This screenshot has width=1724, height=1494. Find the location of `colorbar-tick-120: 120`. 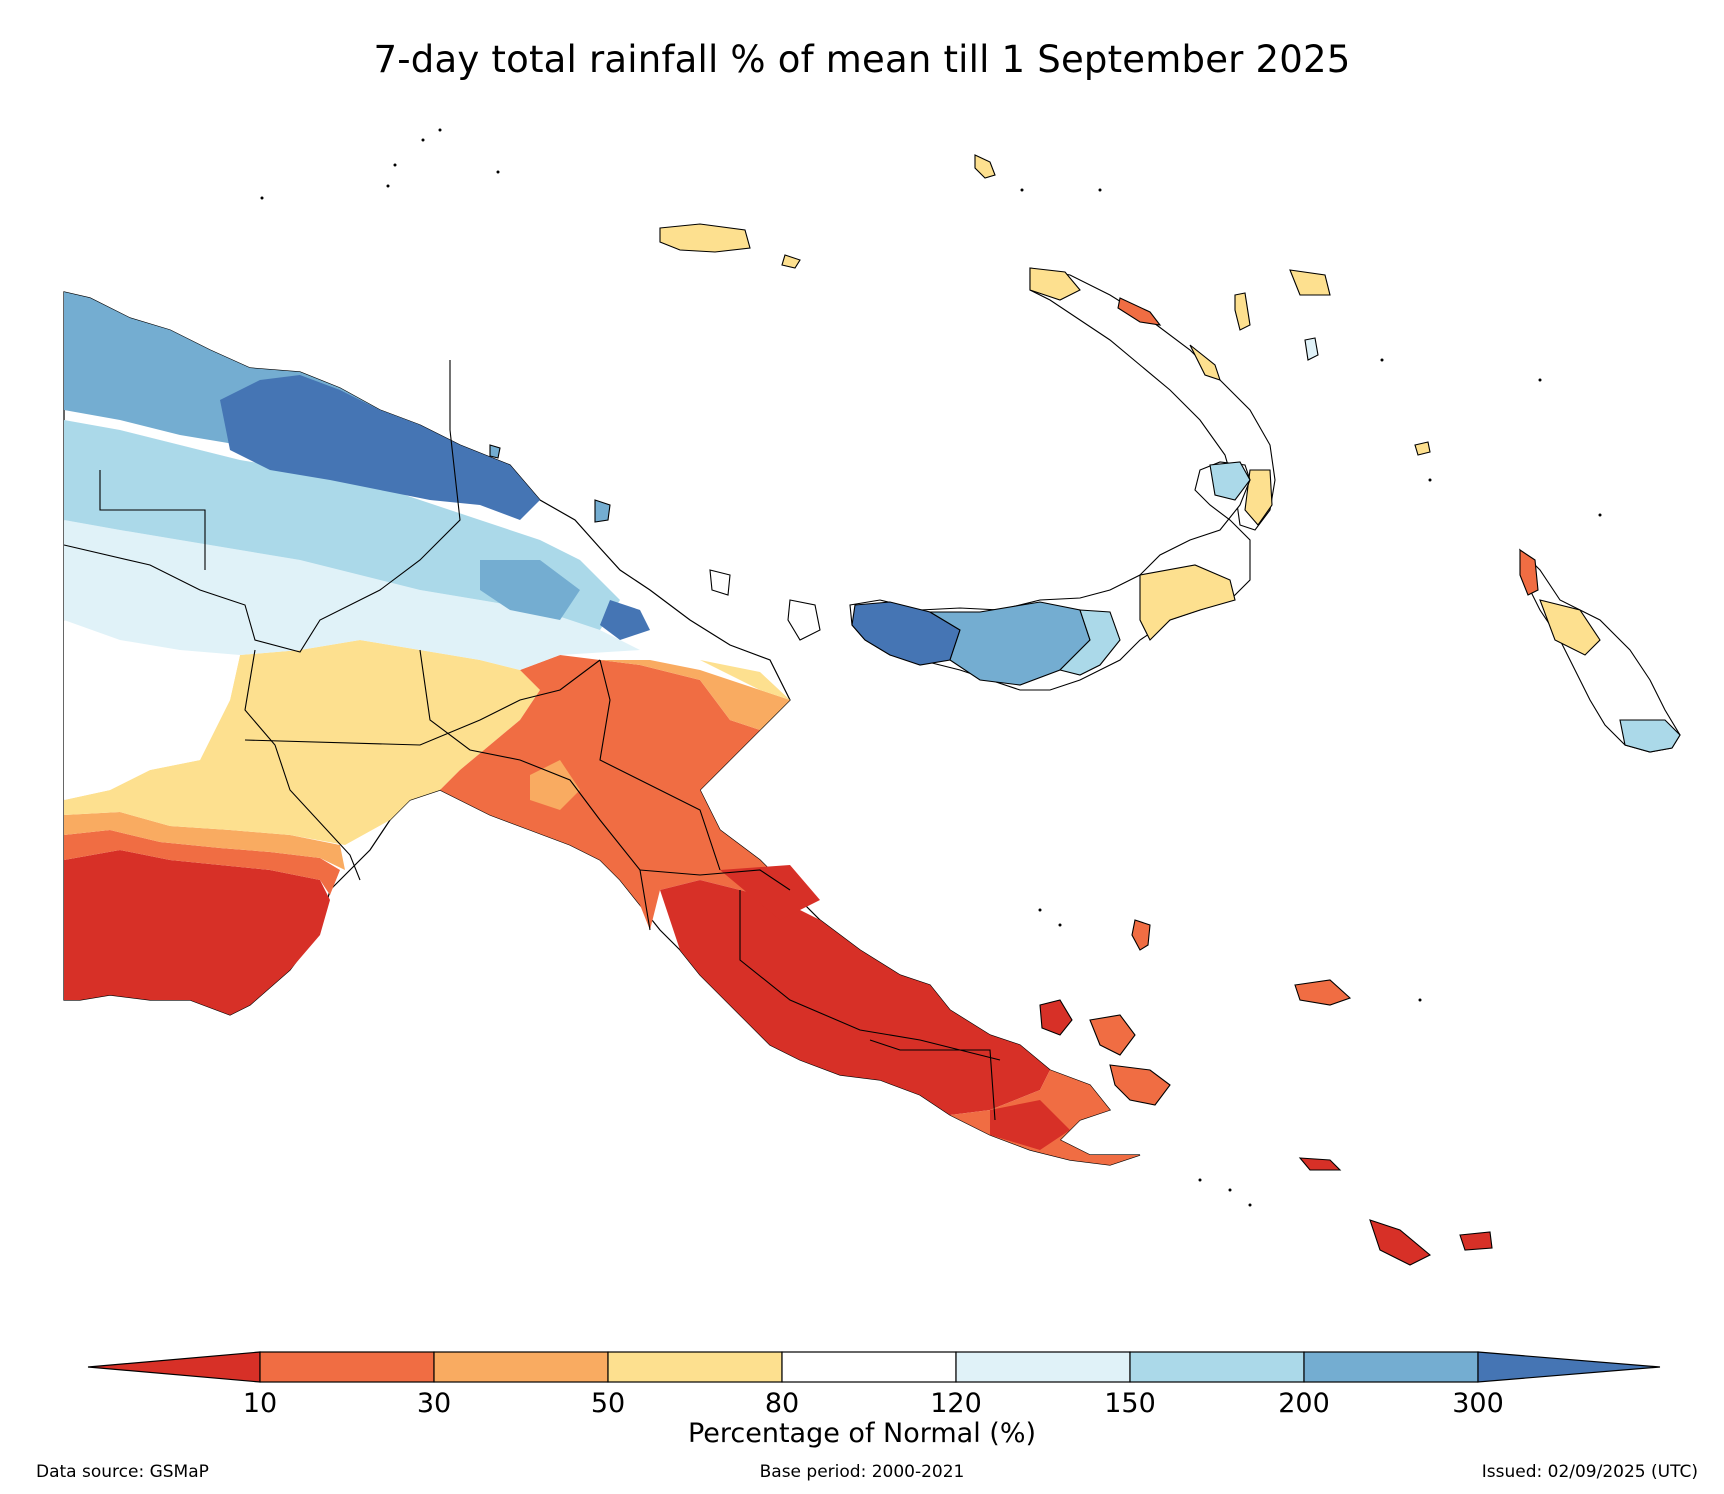

colorbar-tick-120: 120 is located at coordinates (956, 1403).